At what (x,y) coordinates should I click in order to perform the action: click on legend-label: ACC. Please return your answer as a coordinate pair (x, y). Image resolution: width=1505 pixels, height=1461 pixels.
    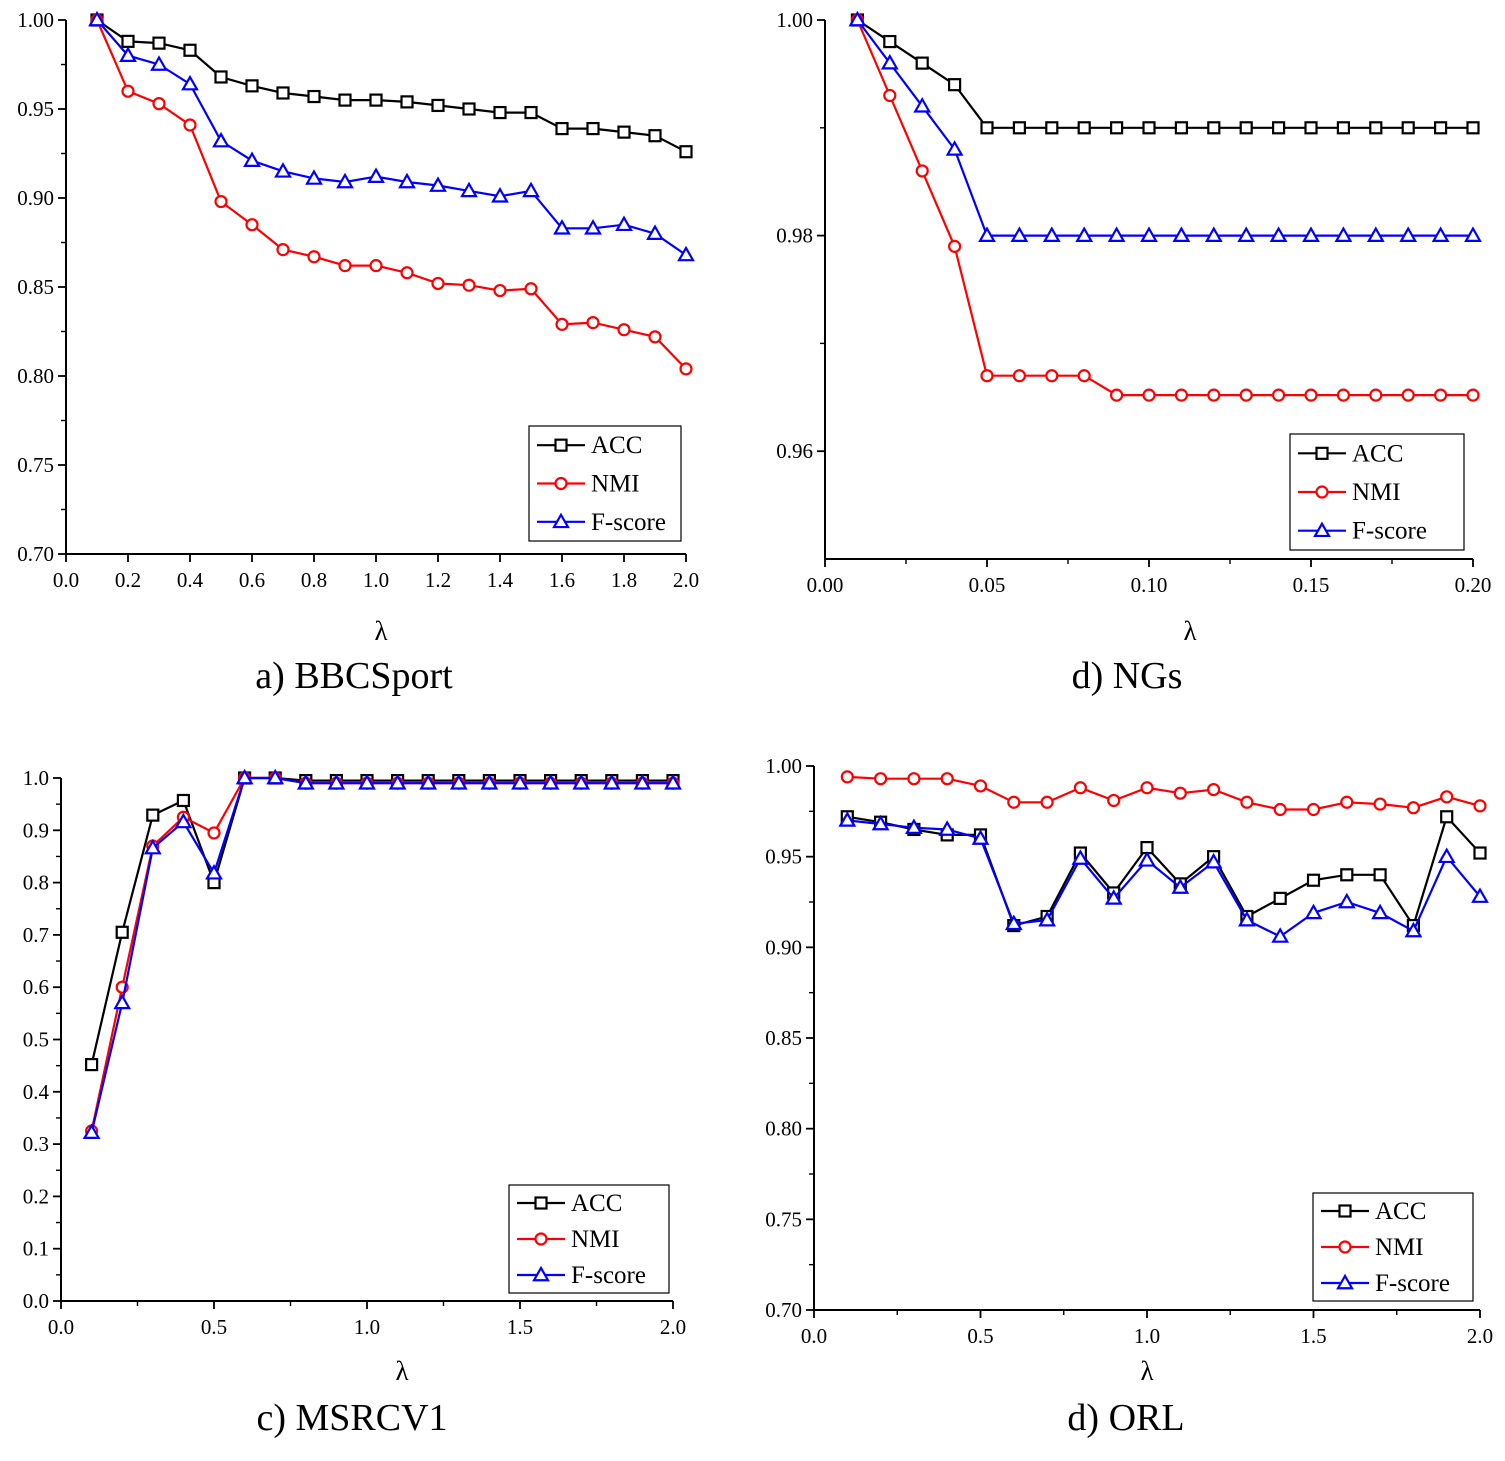
    Looking at the image, I should click on (596, 1203).